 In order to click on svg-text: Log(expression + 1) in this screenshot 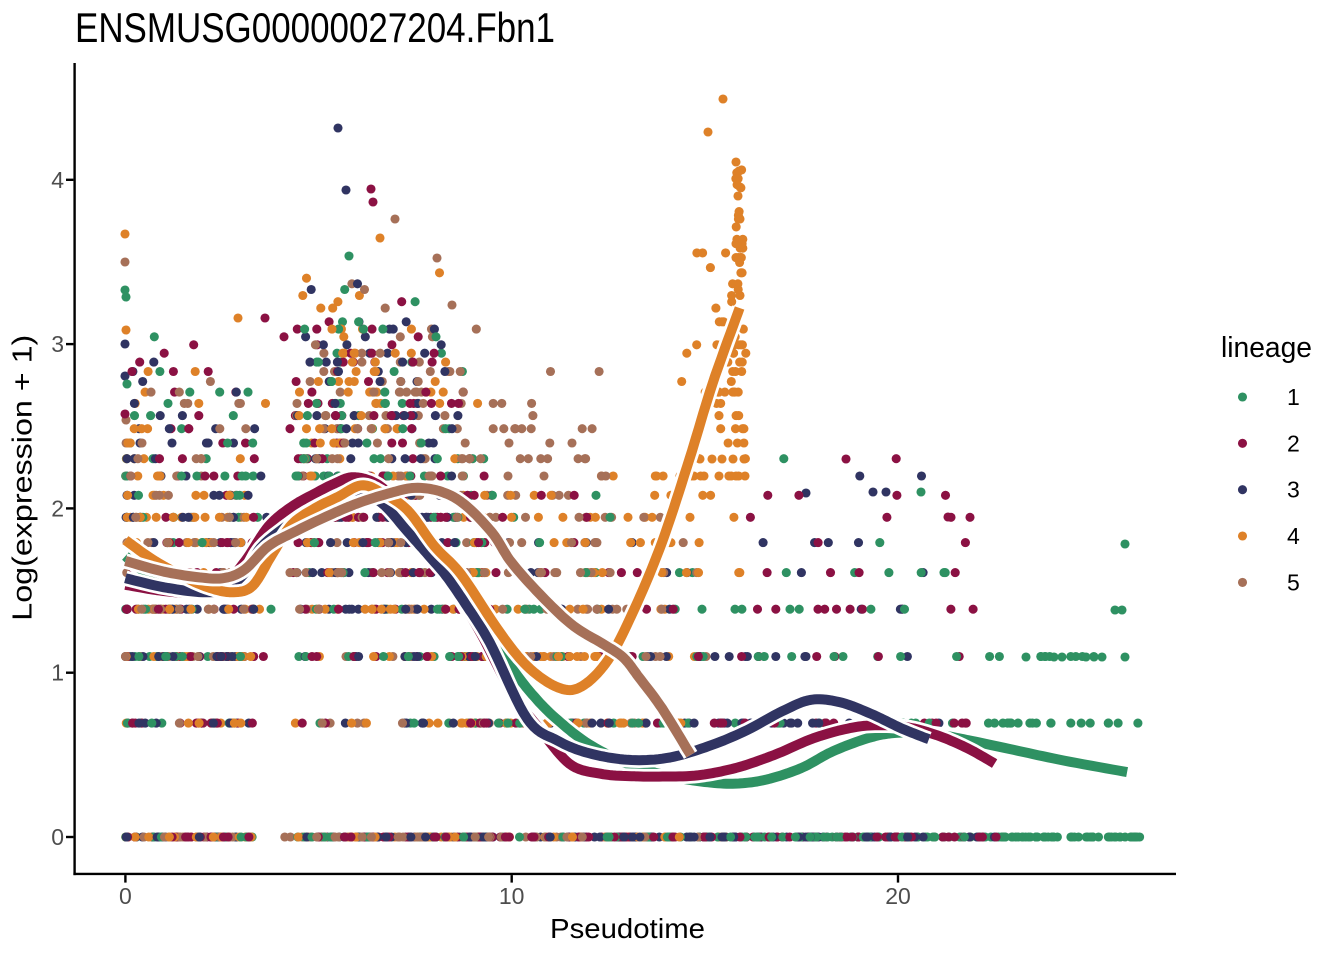, I will do `click(22, 478)`.